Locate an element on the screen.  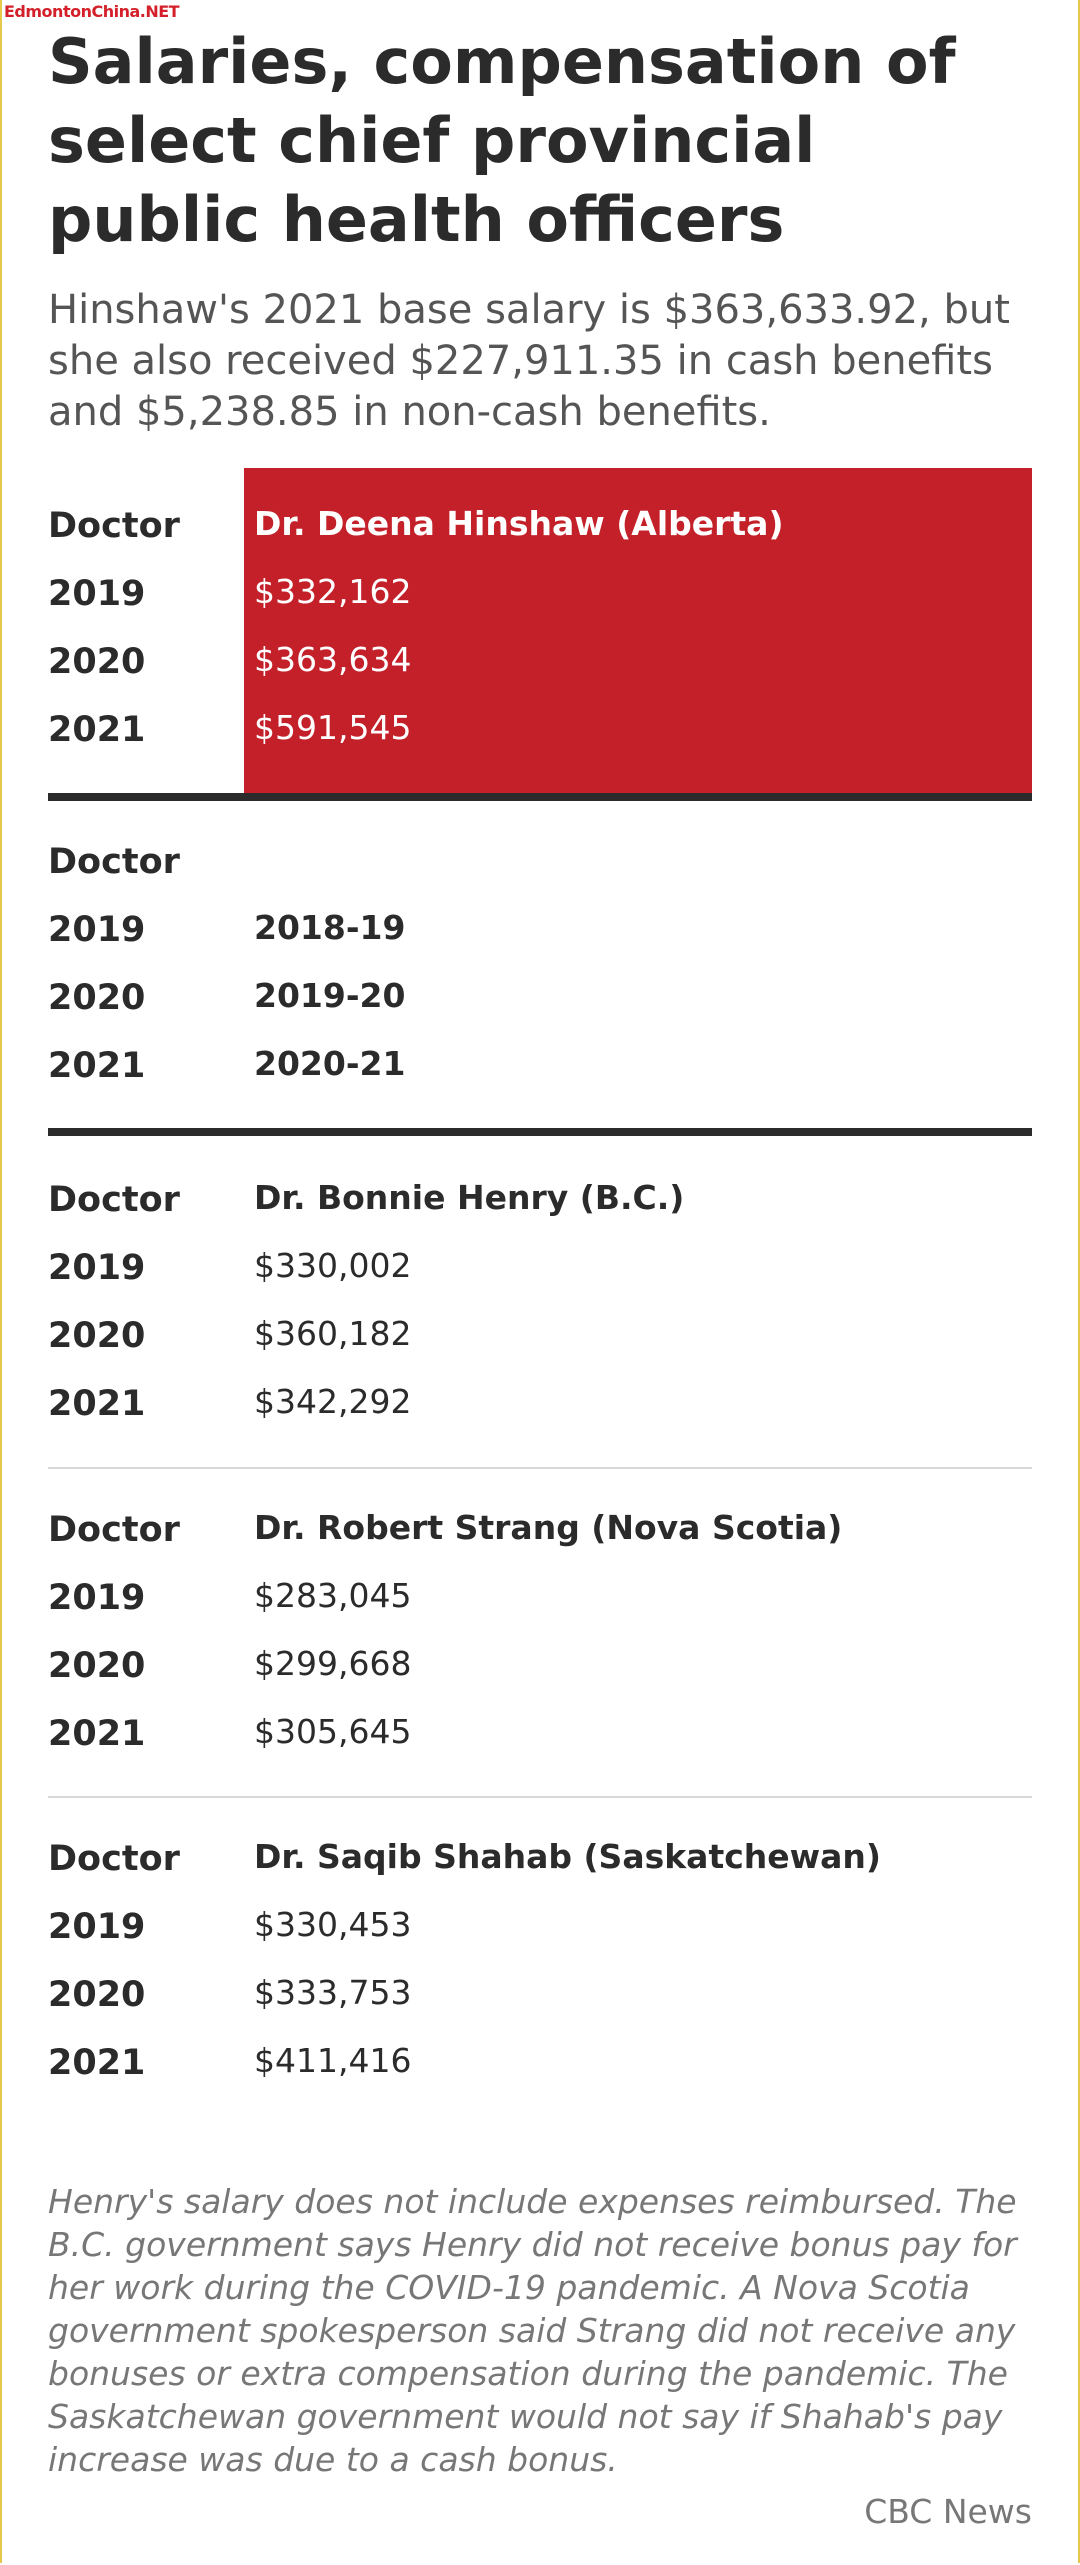
value-2021: $342,292 is located at coordinates (333, 1401).